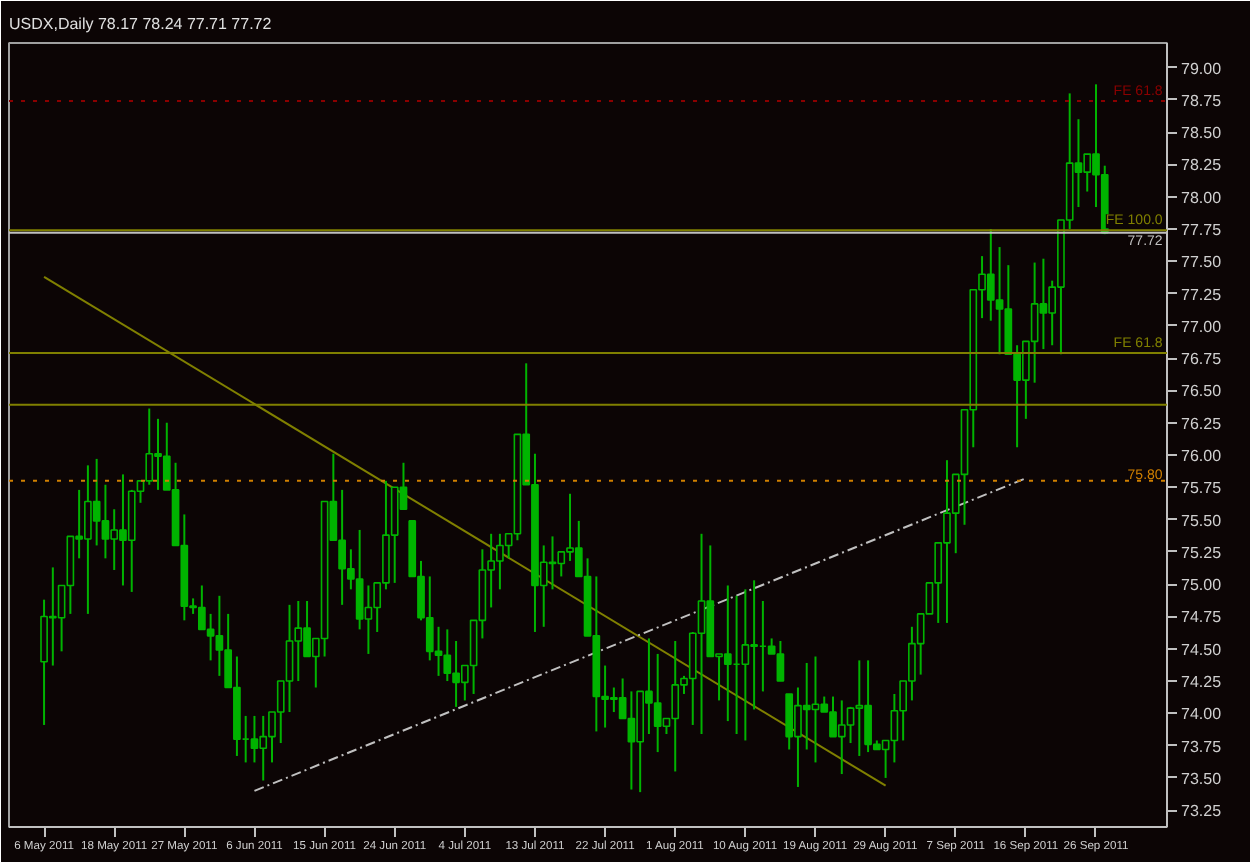  I want to click on y-tick-label: 76.25, so click(1202, 423).